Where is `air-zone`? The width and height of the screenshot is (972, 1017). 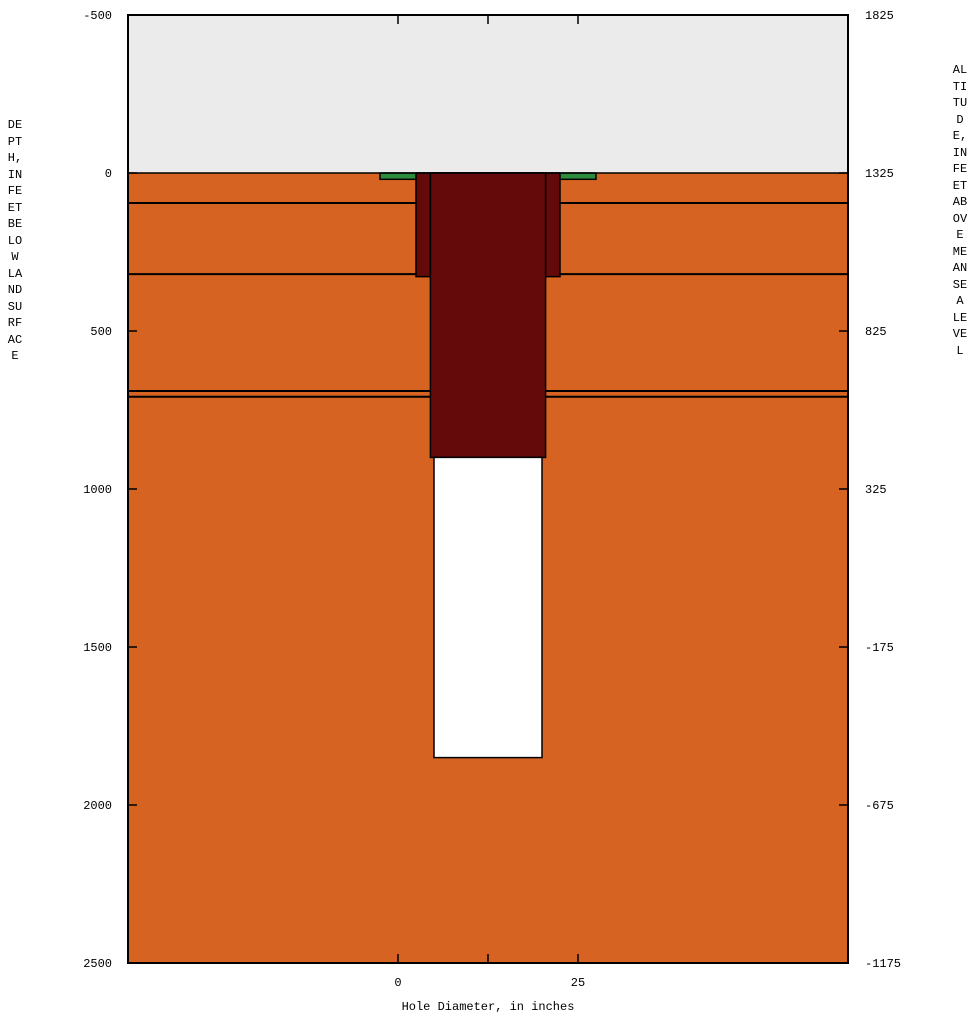
air-zone is located at coordinates (488, 94).